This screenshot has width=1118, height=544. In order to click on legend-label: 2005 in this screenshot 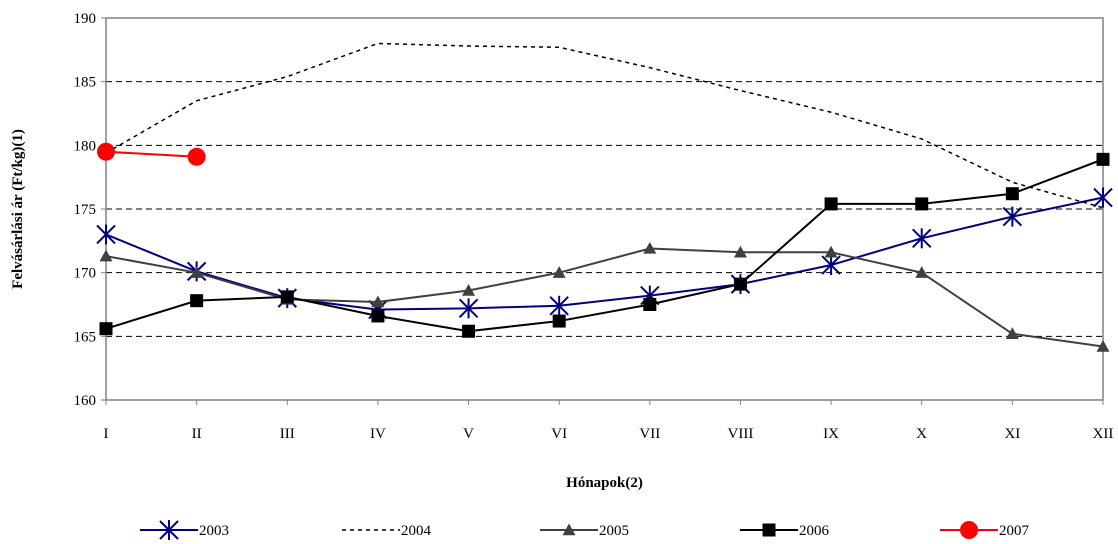, I will do `click(614, 531)`.